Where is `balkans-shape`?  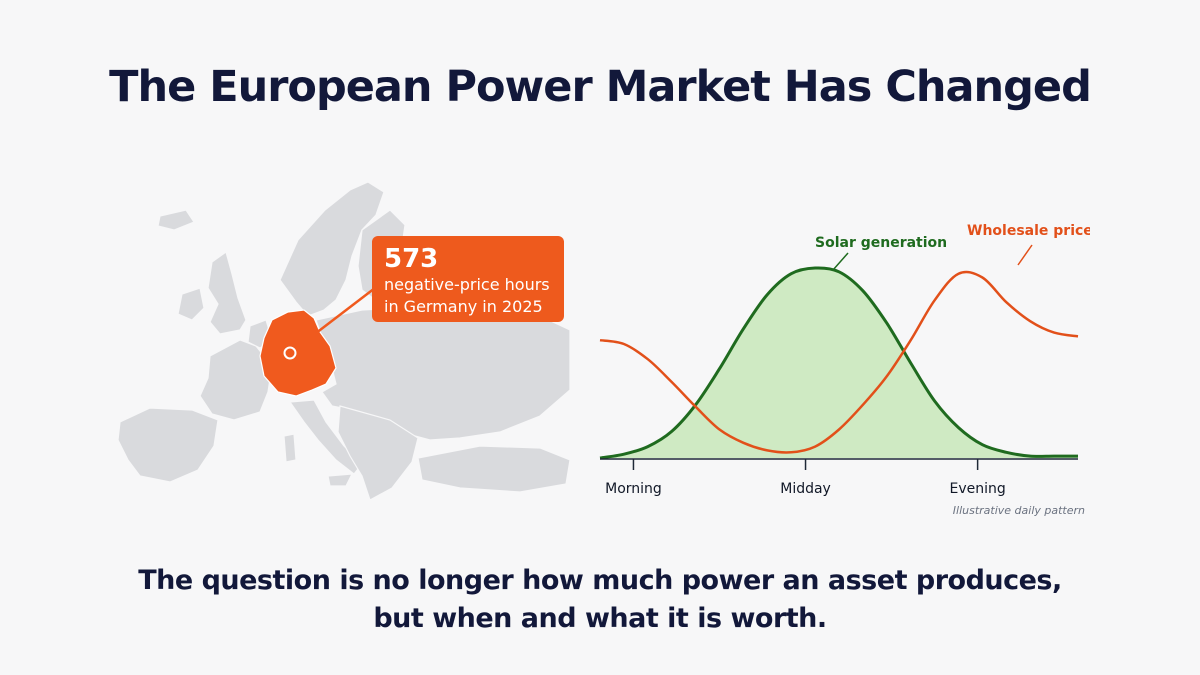
balkans-shape is located at coordinates (378, 453).